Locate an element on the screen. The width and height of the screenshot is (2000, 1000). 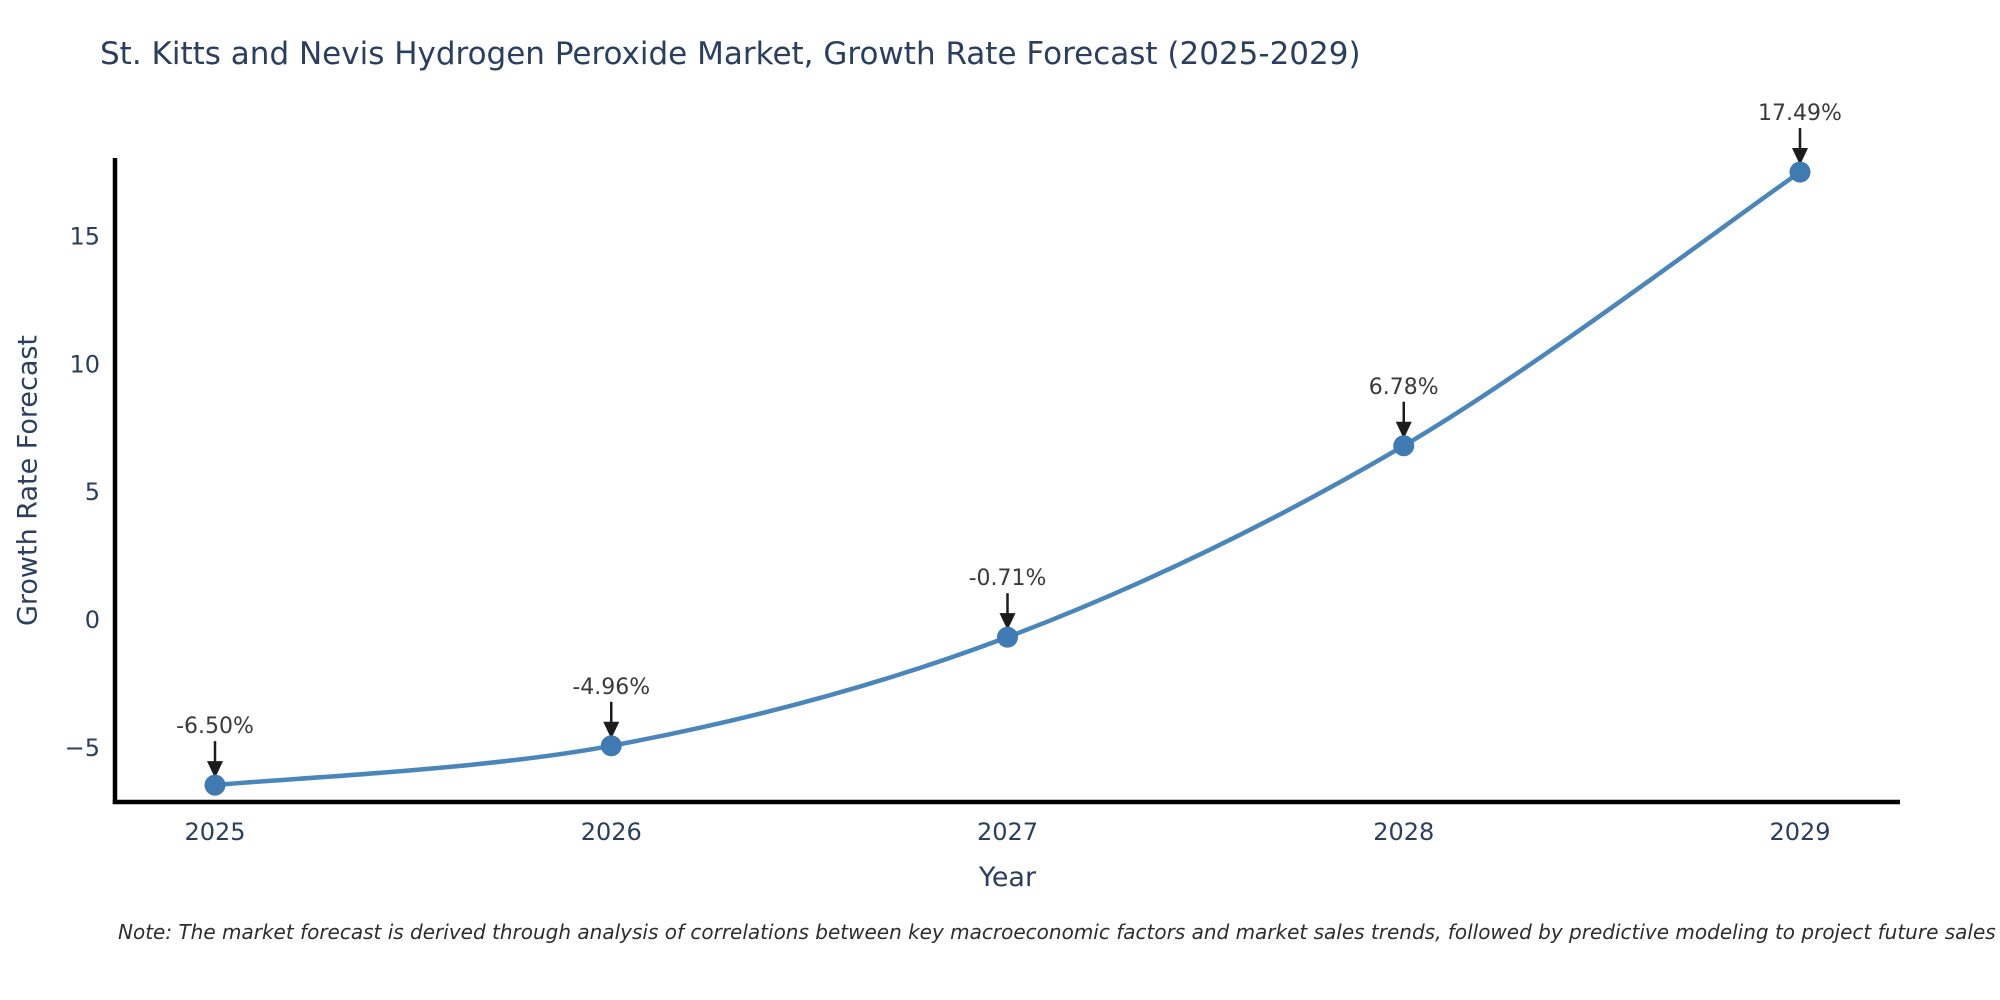
y-tick-label: −5 is located at coordinates (82, 748).